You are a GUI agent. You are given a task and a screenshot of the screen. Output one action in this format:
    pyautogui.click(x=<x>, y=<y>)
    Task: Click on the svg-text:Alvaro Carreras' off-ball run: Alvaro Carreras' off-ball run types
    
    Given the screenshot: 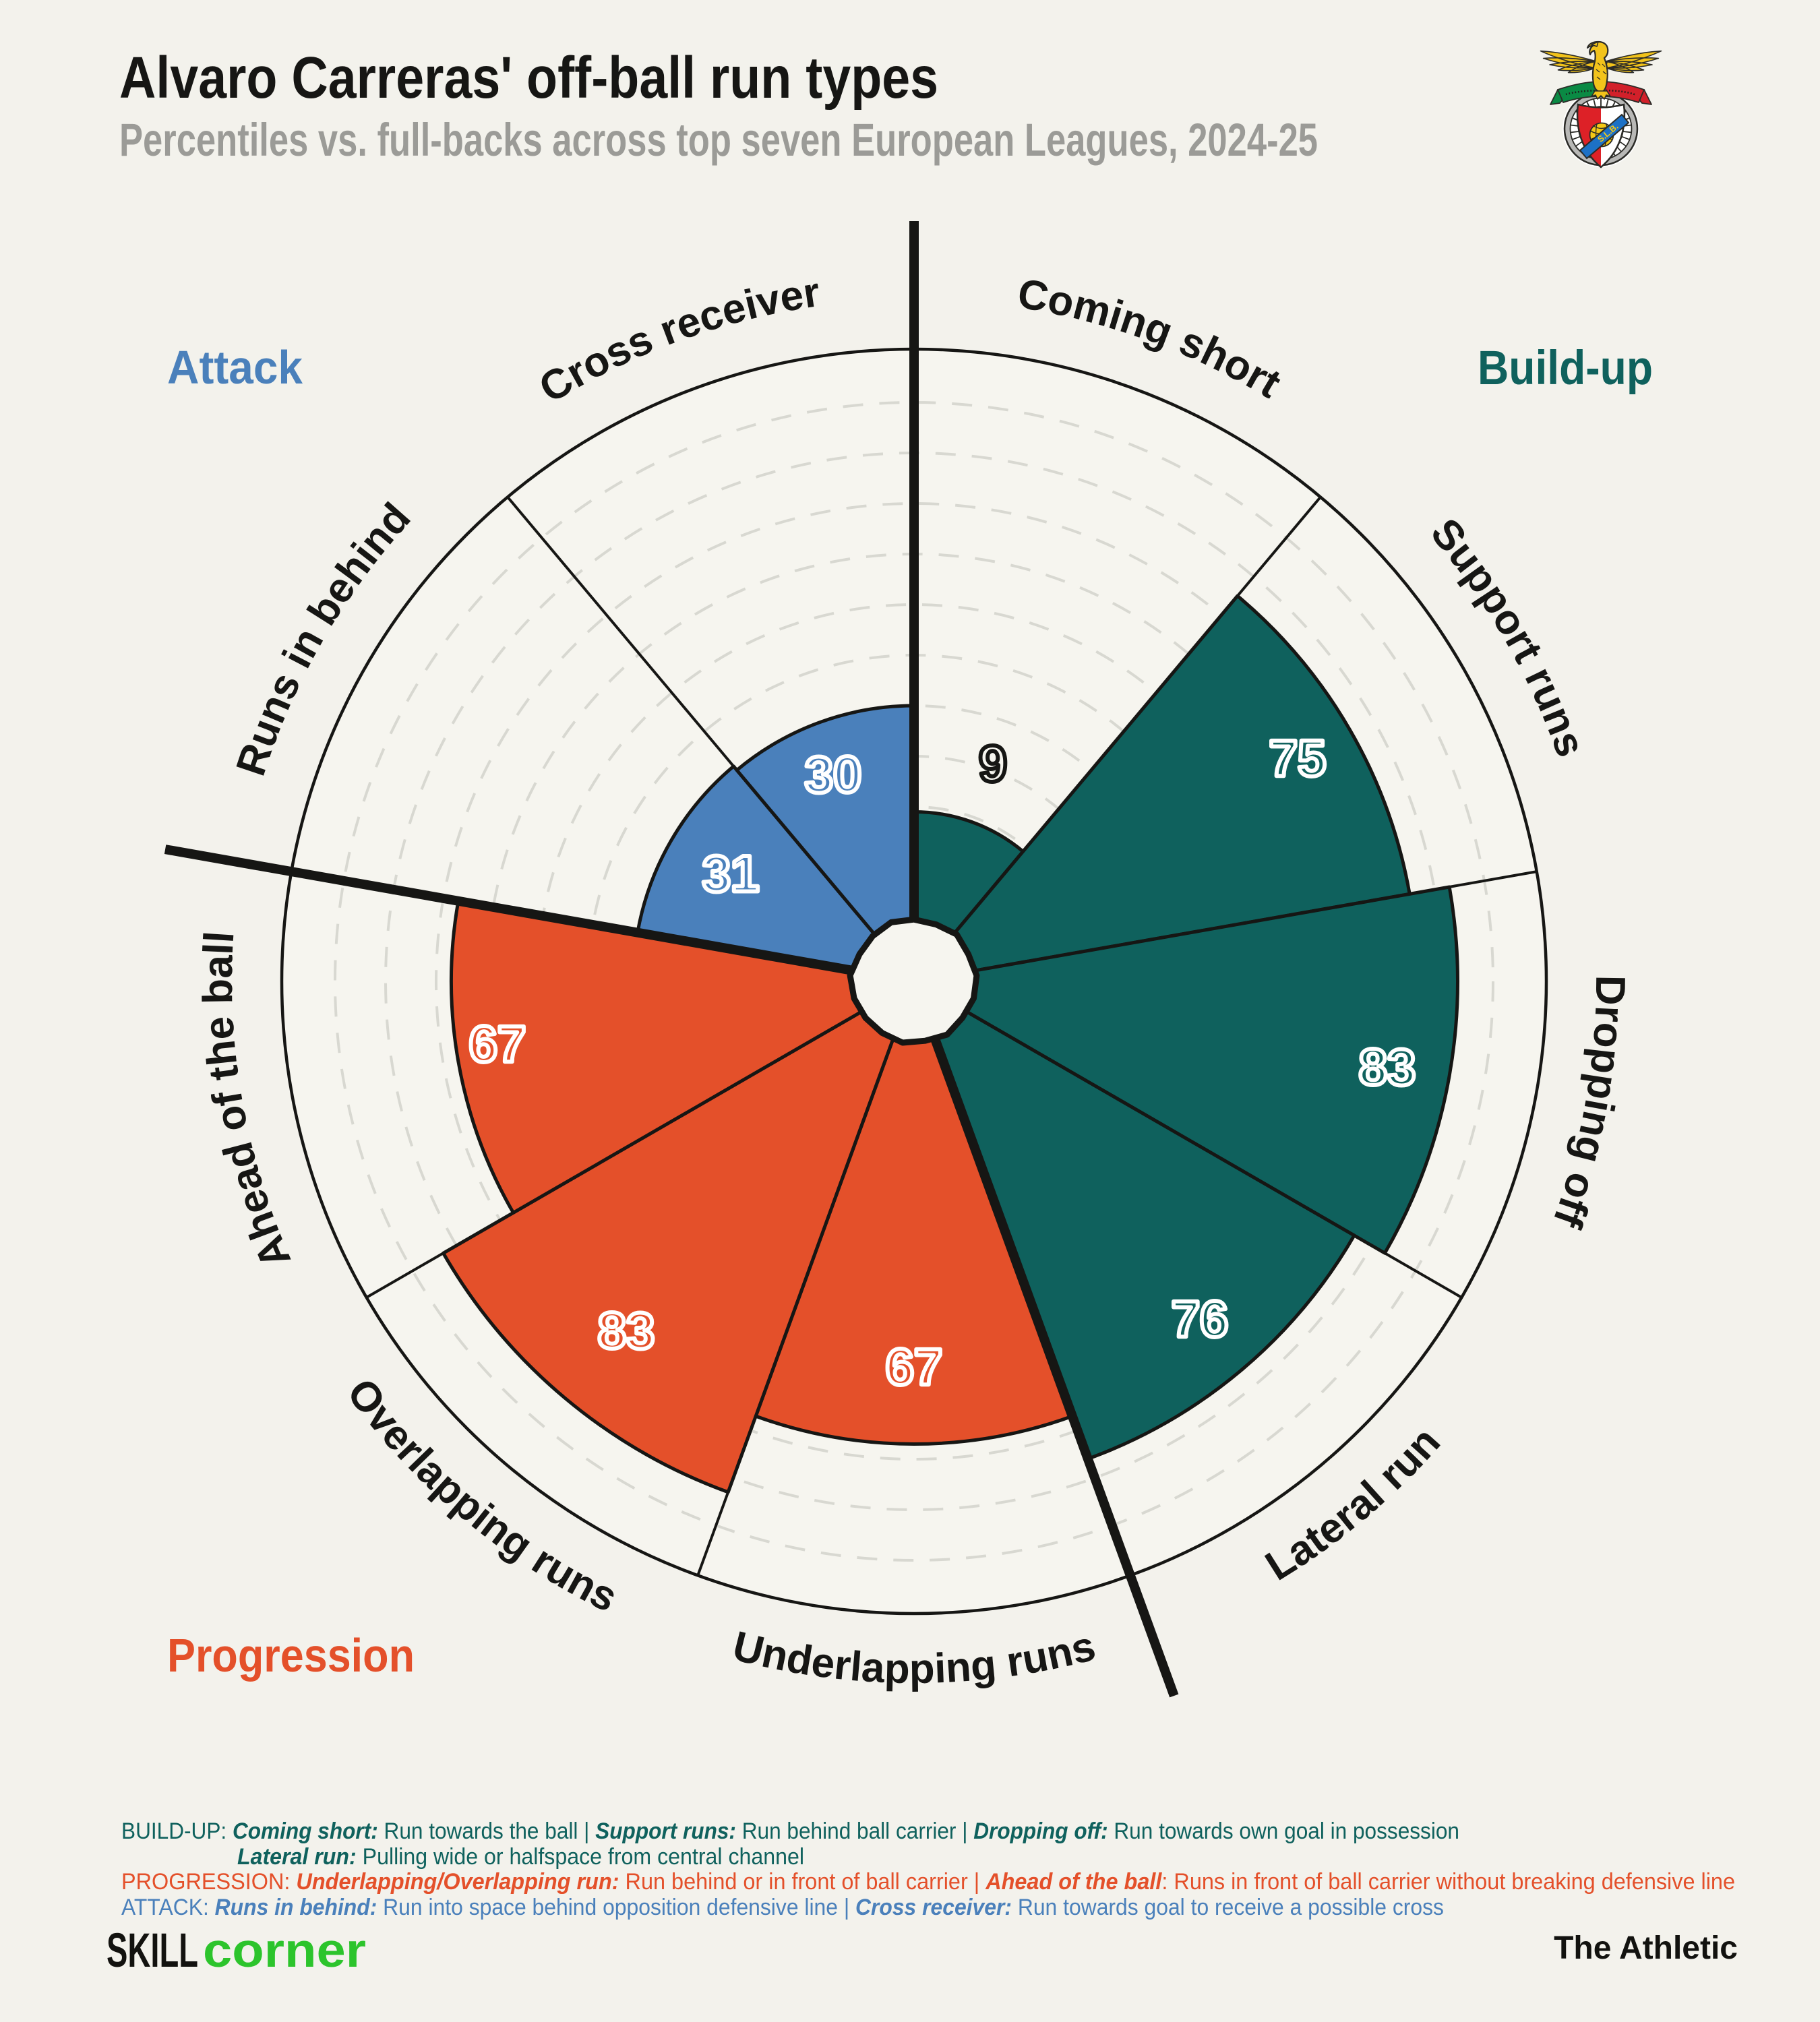 What is the action you would take?
    pyautogui.click(x=528, y=78)
    